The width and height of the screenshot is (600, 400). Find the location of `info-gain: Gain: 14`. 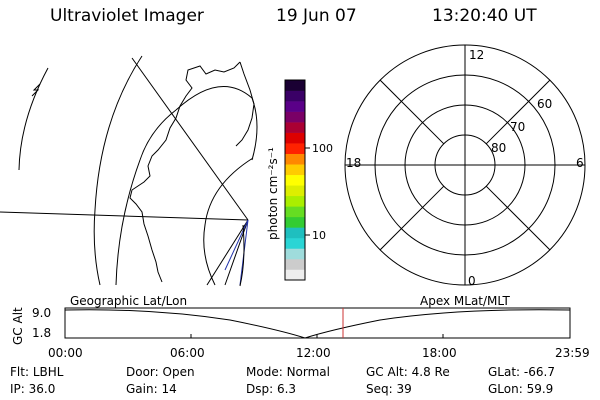

info-gain: Gain: 14 is located at coordinates (151, 389).